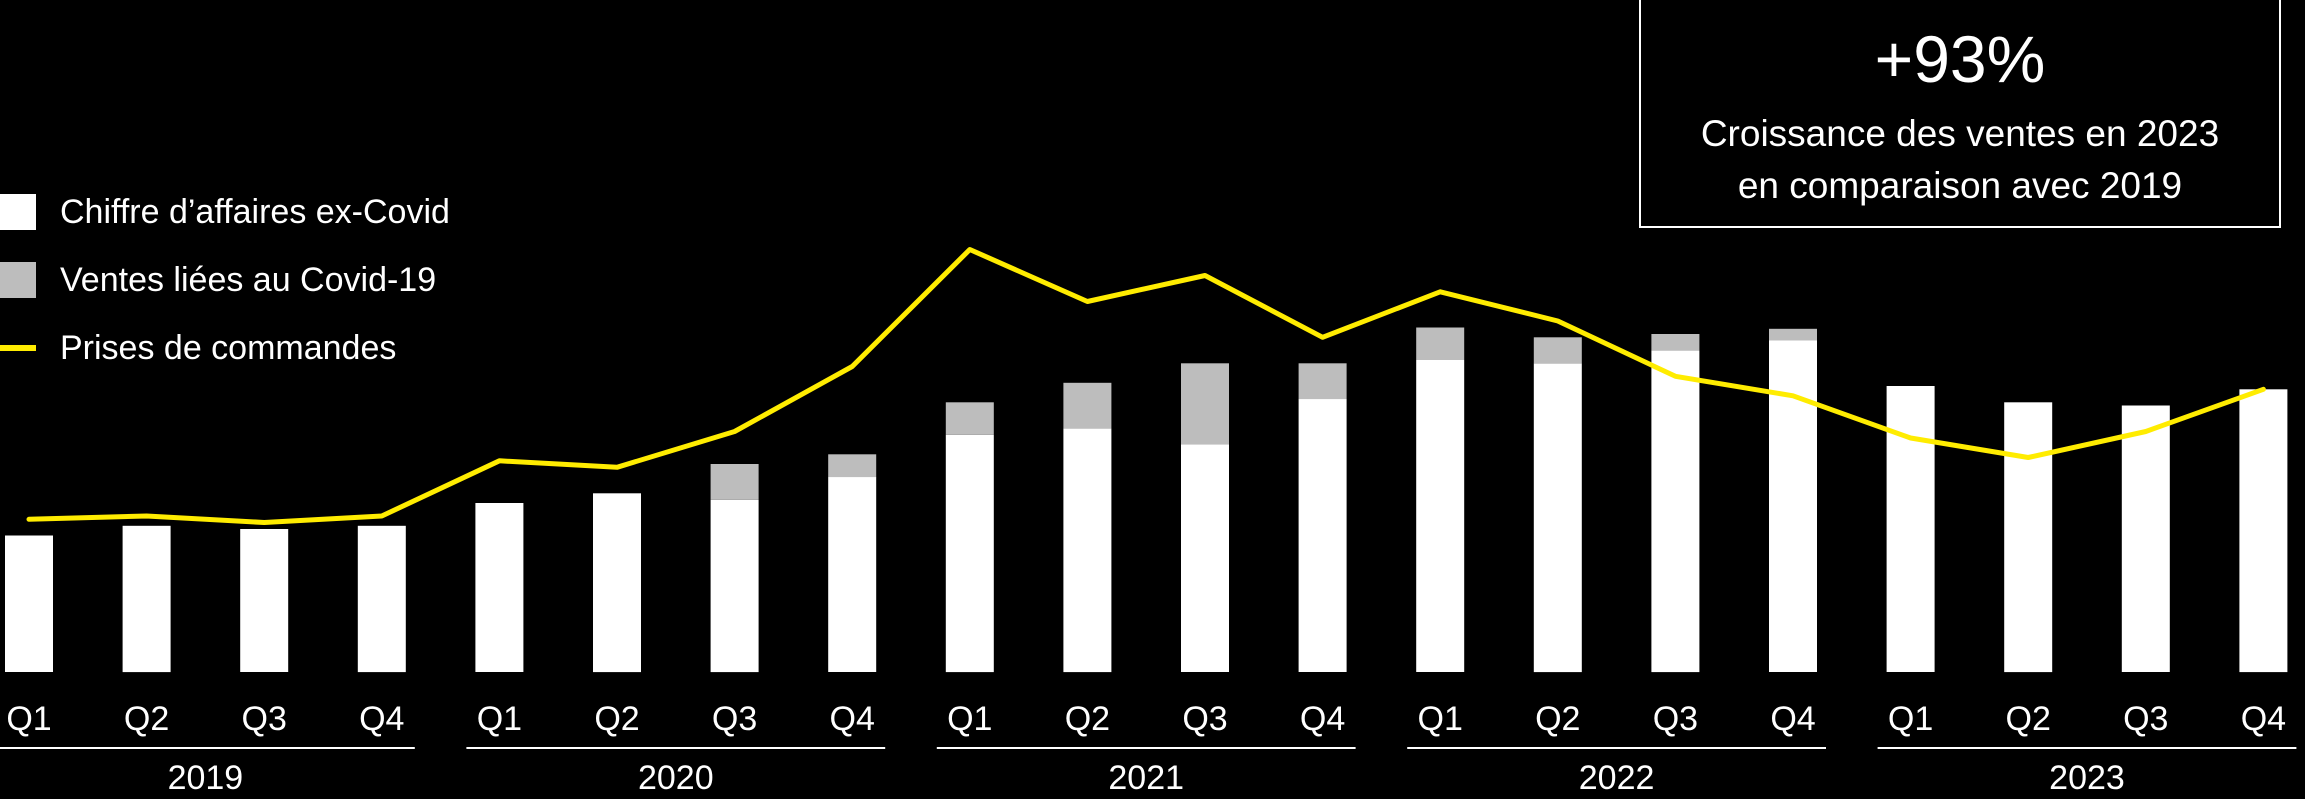 The width and height of the screenshot is (2305, 799). I want to click on year-label: 2022, so click(1617, 778).